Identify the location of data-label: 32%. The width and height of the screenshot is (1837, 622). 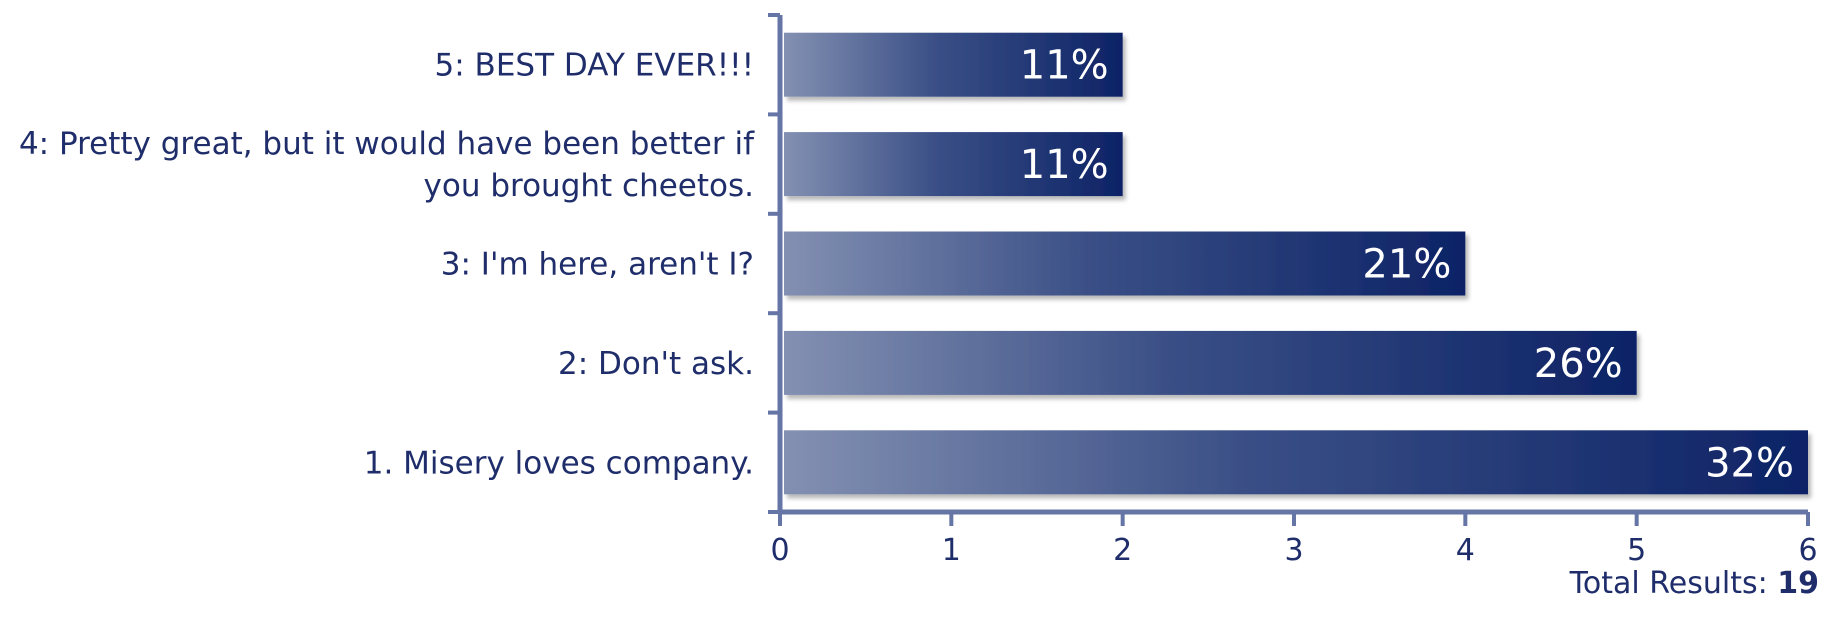
(1749, 463).